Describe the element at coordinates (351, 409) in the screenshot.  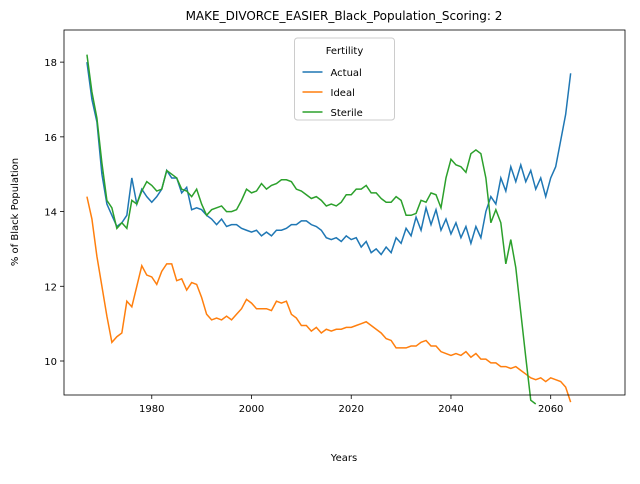
I see `x-tick-label: 2020` at that location.